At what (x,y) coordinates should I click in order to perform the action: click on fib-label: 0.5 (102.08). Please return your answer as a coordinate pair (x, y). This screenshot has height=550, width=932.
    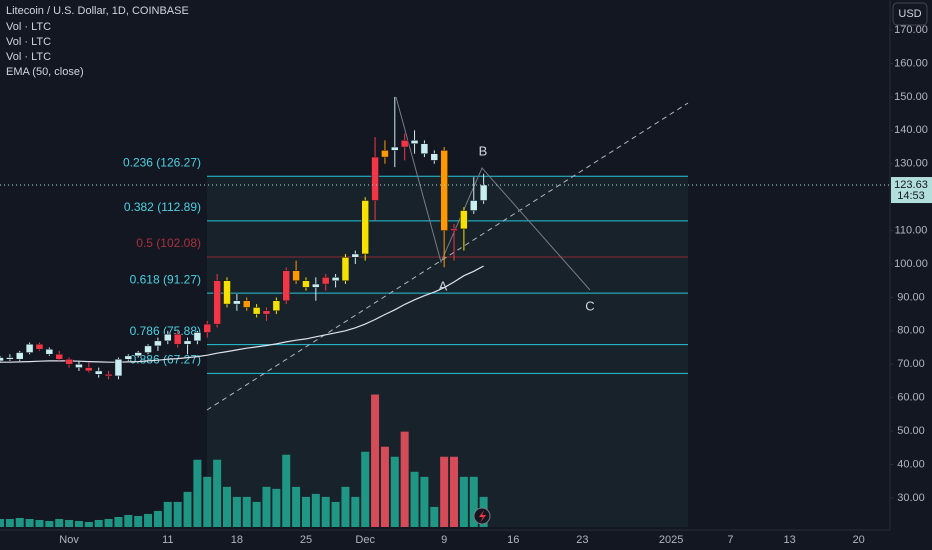
    Looking at the image, I should click on (168, 243).